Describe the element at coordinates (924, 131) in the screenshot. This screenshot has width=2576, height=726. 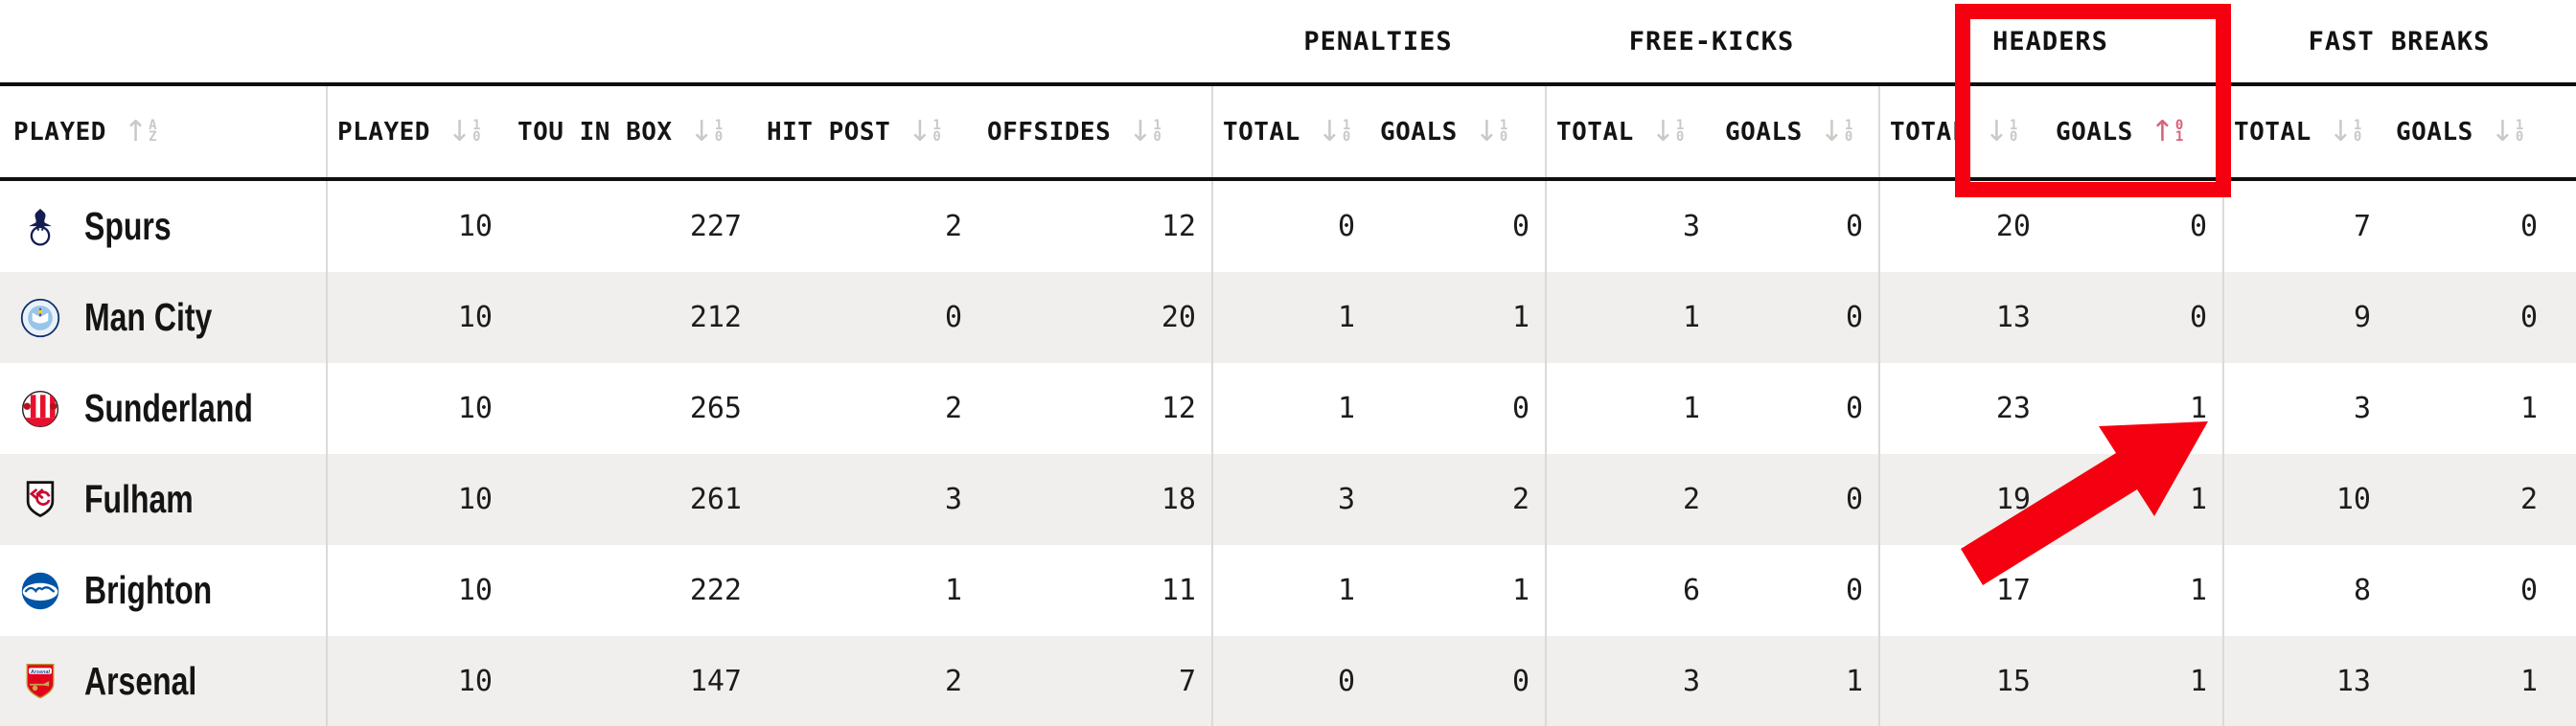
I see `sort-desc-icon-hit-post: ↓ 1 0` at that location.